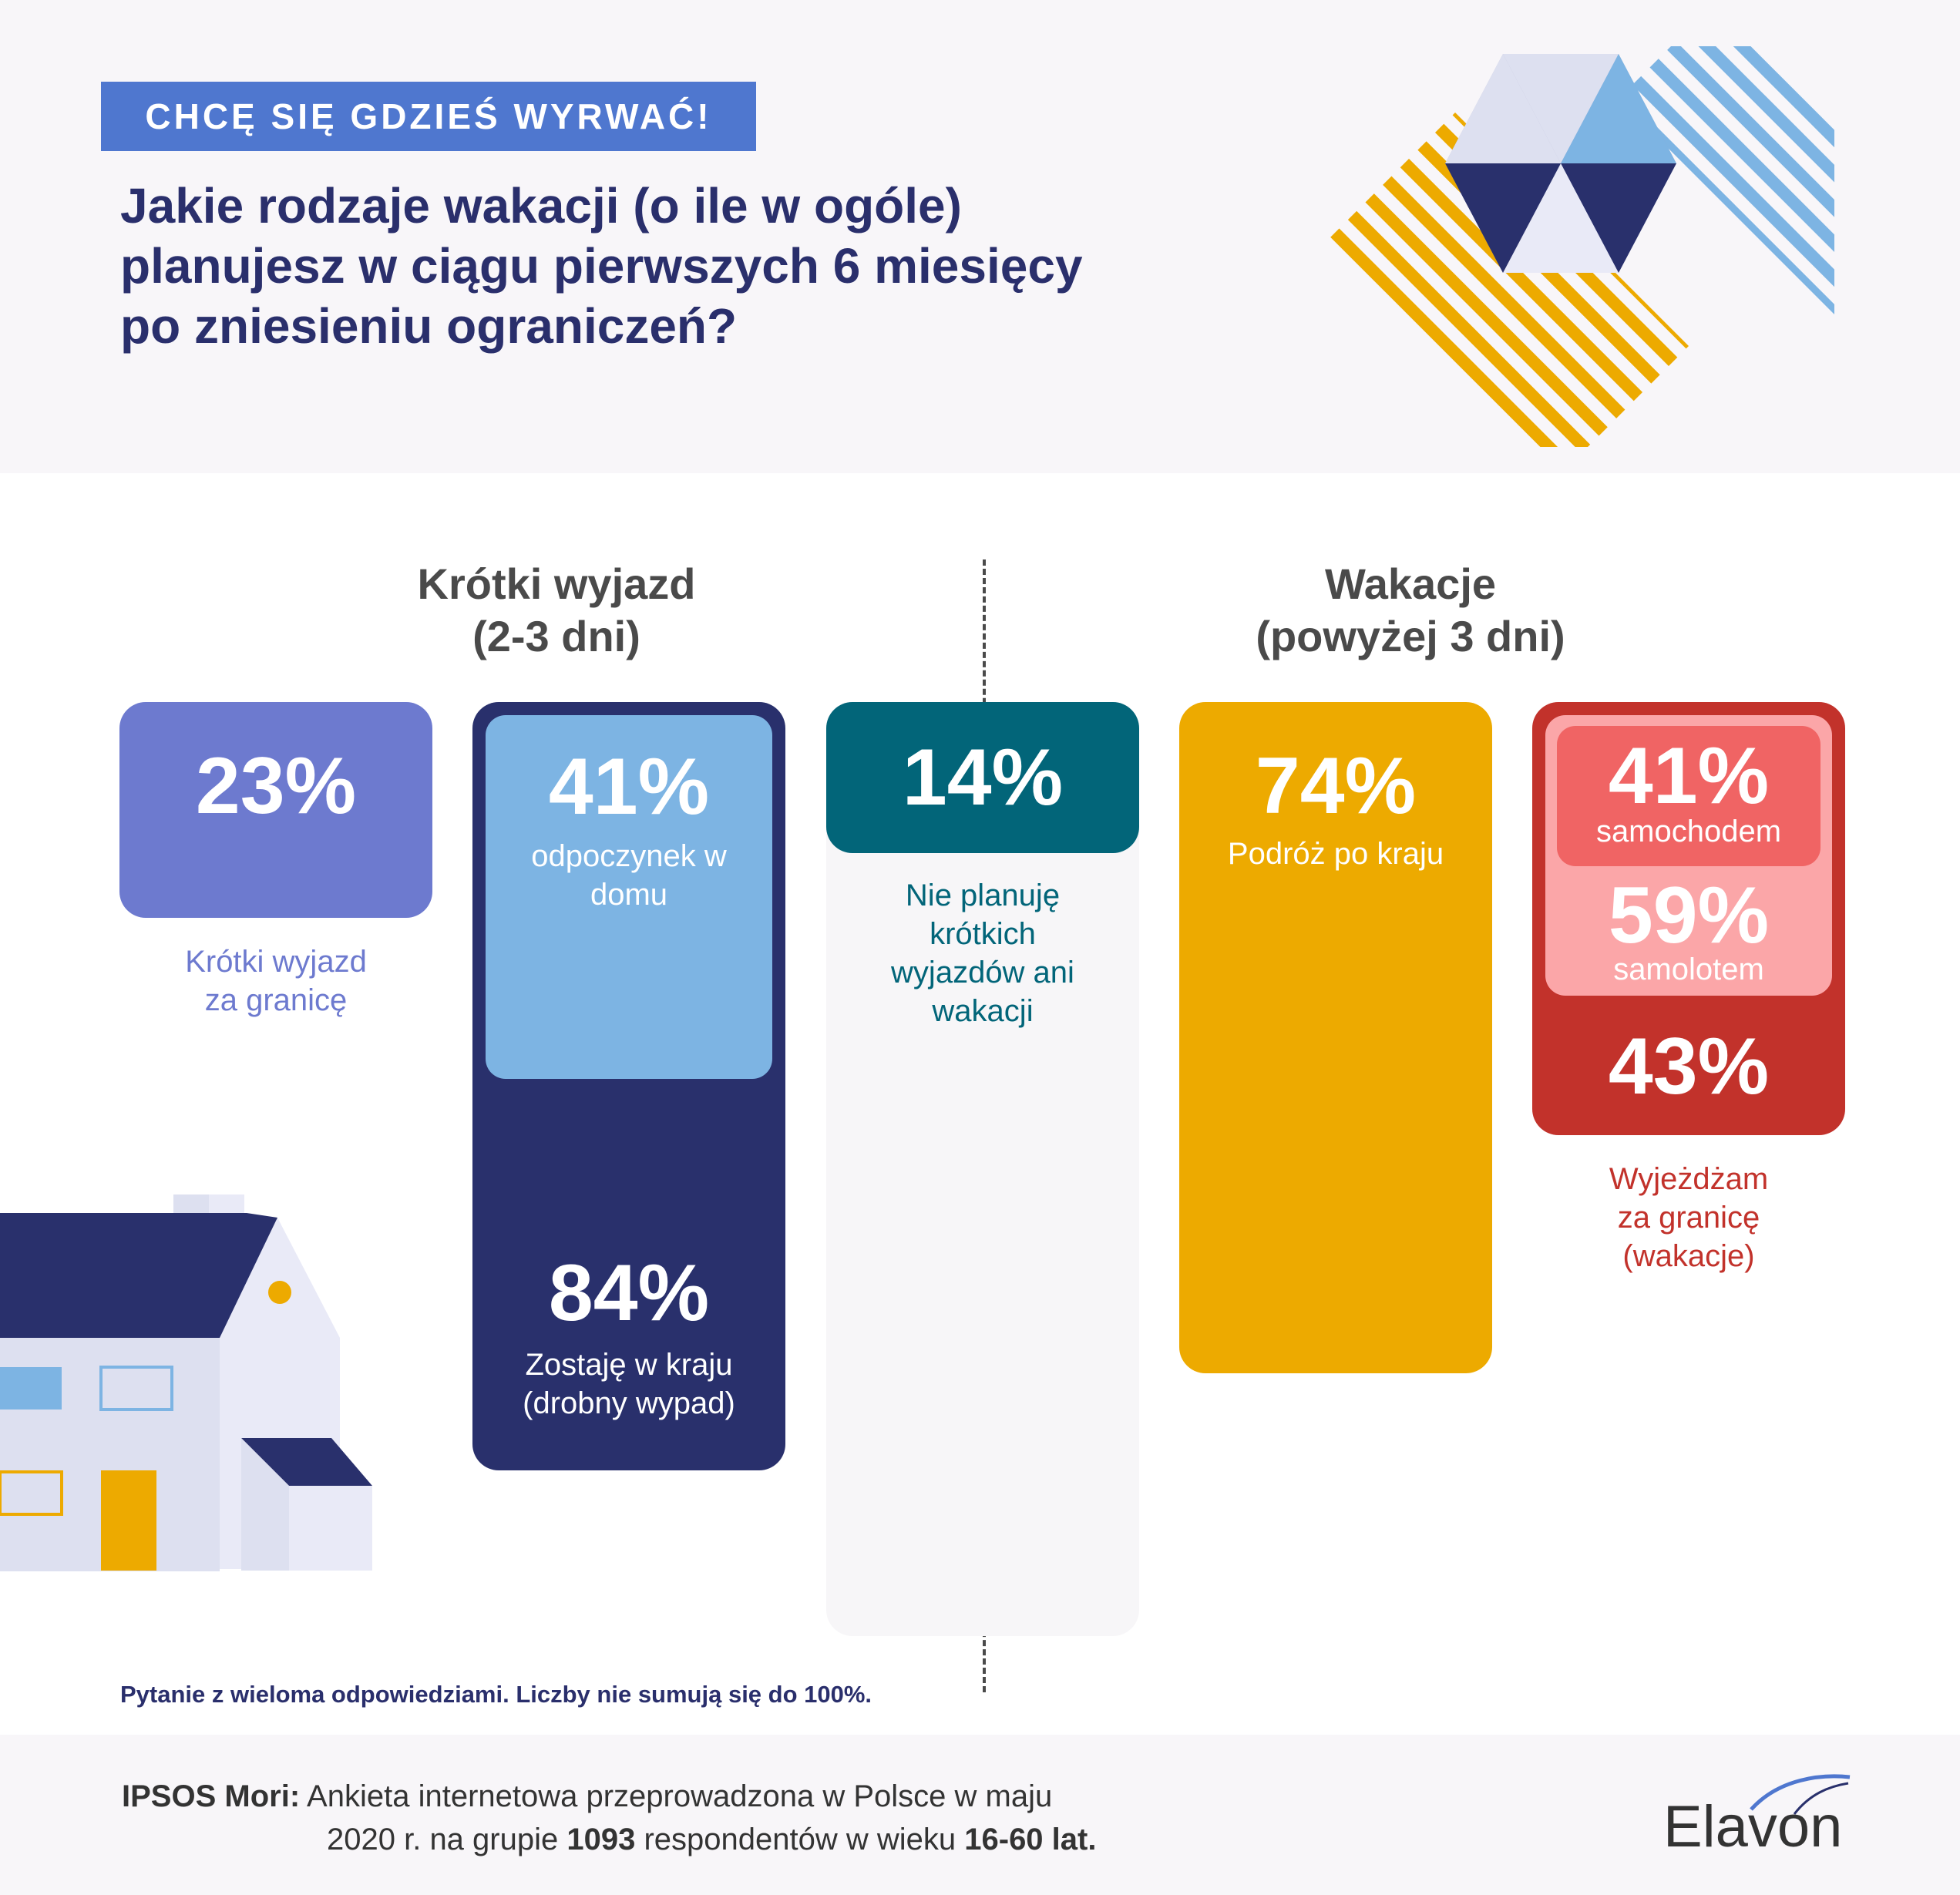 The image size is (1960, 1895). Describe the element at coordinates (1753, 1827) in the screenshot. I see `elavon-logo: Elavon` at that location.